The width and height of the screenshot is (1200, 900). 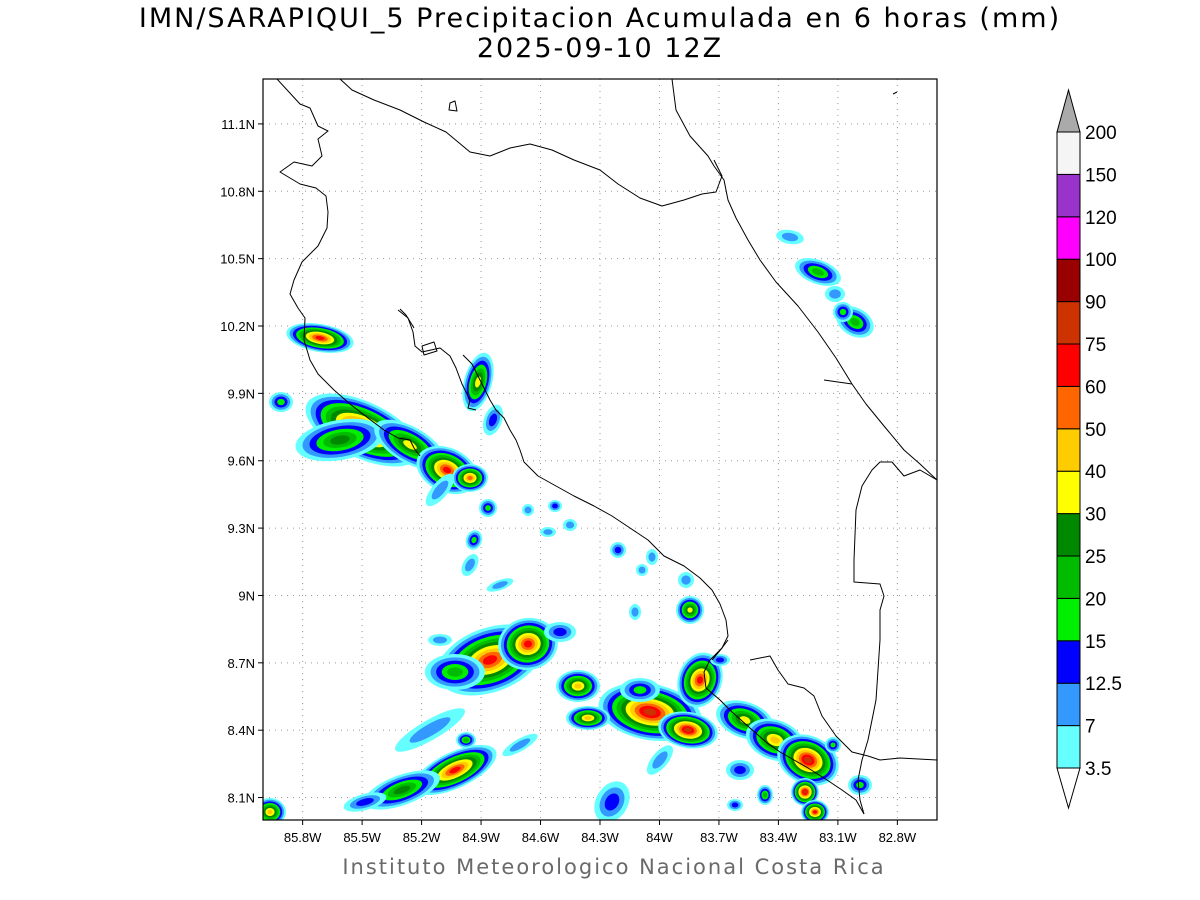 What do you see at coordinates (1095, 472) in the screenshot?
I see `colorbar-level-label: 40` at bounding box center [1095, 472].